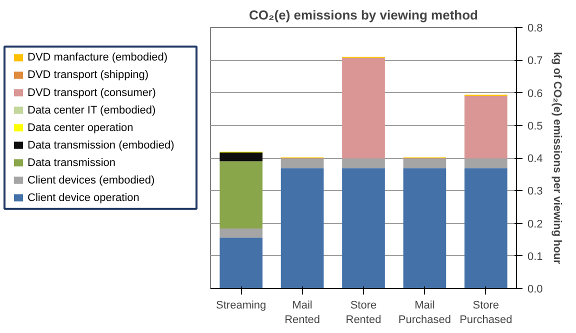  Describe the element at coordinates (535, 224) in the screenshot. I see `y-tick-label: 0.2` at that location.